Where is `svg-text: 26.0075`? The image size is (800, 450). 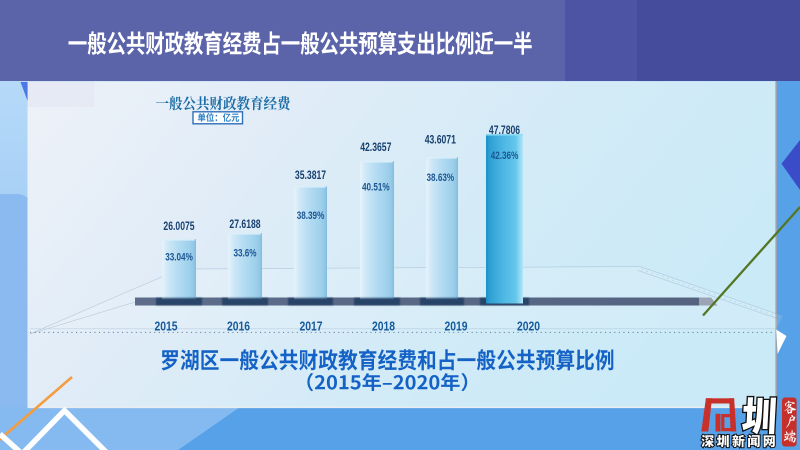
svg-text: 26.0075 is located at coordinates (178, 227).